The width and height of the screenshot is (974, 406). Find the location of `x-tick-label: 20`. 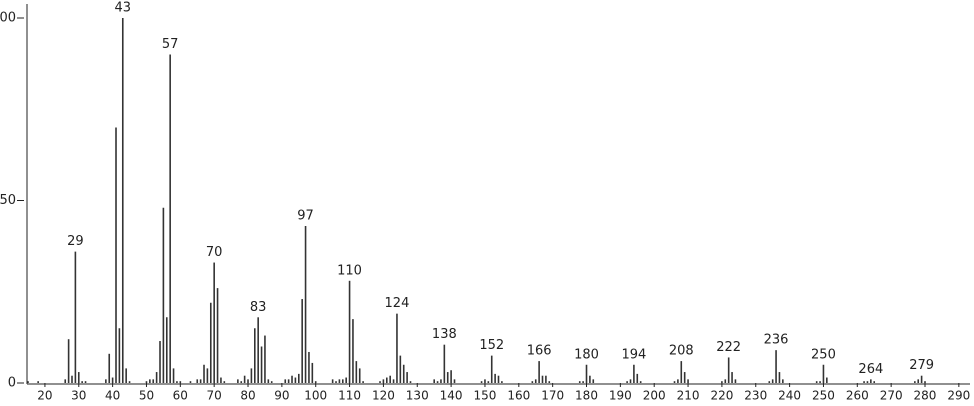

x-tick-label: 20 is located at coordinates (44, 396).